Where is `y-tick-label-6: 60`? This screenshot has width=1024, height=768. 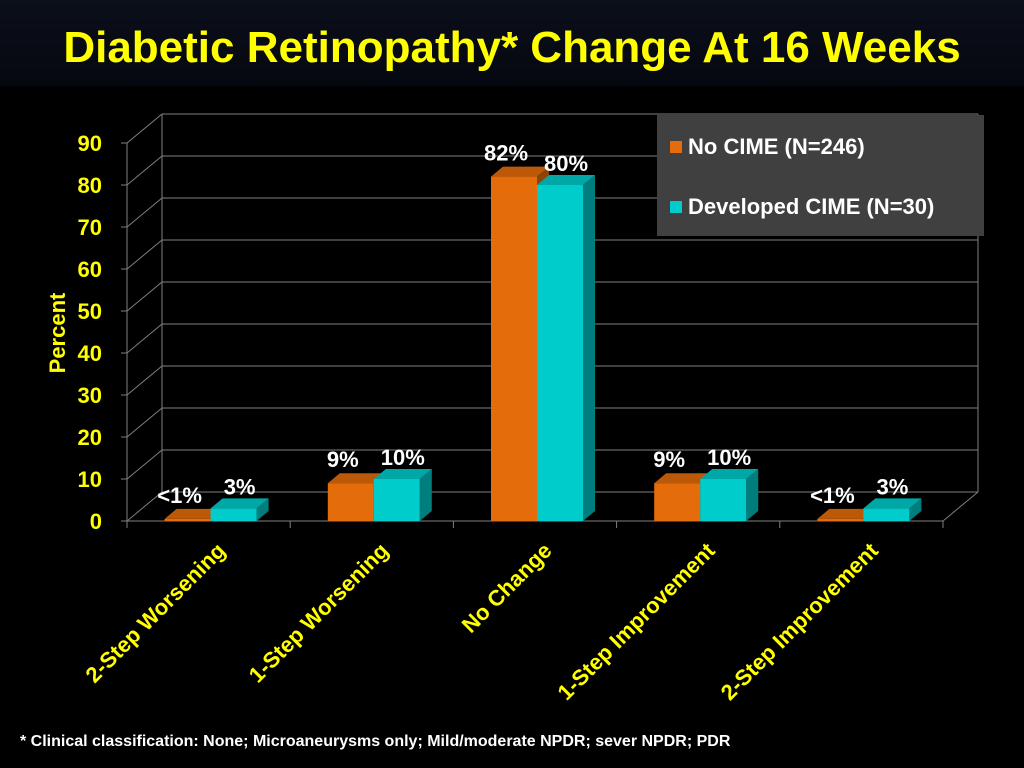 y-tick-label-6: 60 is located at coordinates (90, 269).